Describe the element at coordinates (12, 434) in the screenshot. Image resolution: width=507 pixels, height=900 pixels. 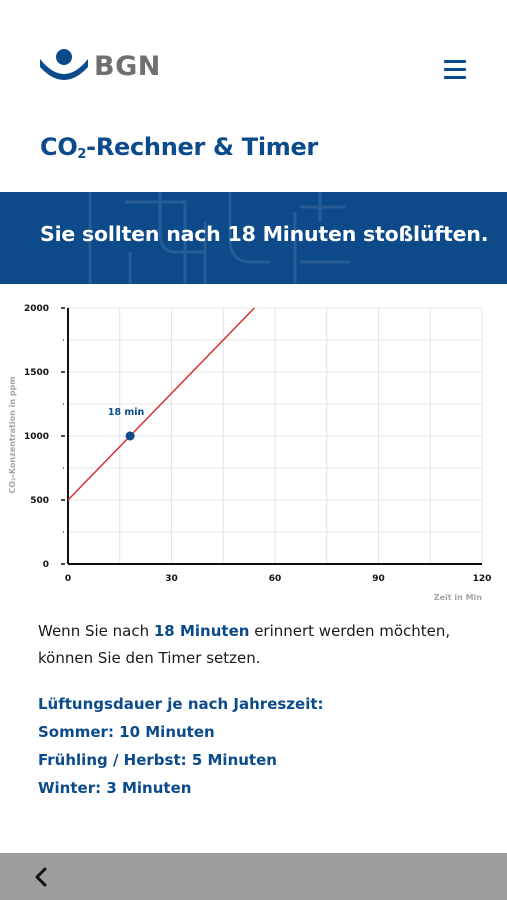
I see `y-axis-label: CO₂-Konzentration in ppm` at that location.